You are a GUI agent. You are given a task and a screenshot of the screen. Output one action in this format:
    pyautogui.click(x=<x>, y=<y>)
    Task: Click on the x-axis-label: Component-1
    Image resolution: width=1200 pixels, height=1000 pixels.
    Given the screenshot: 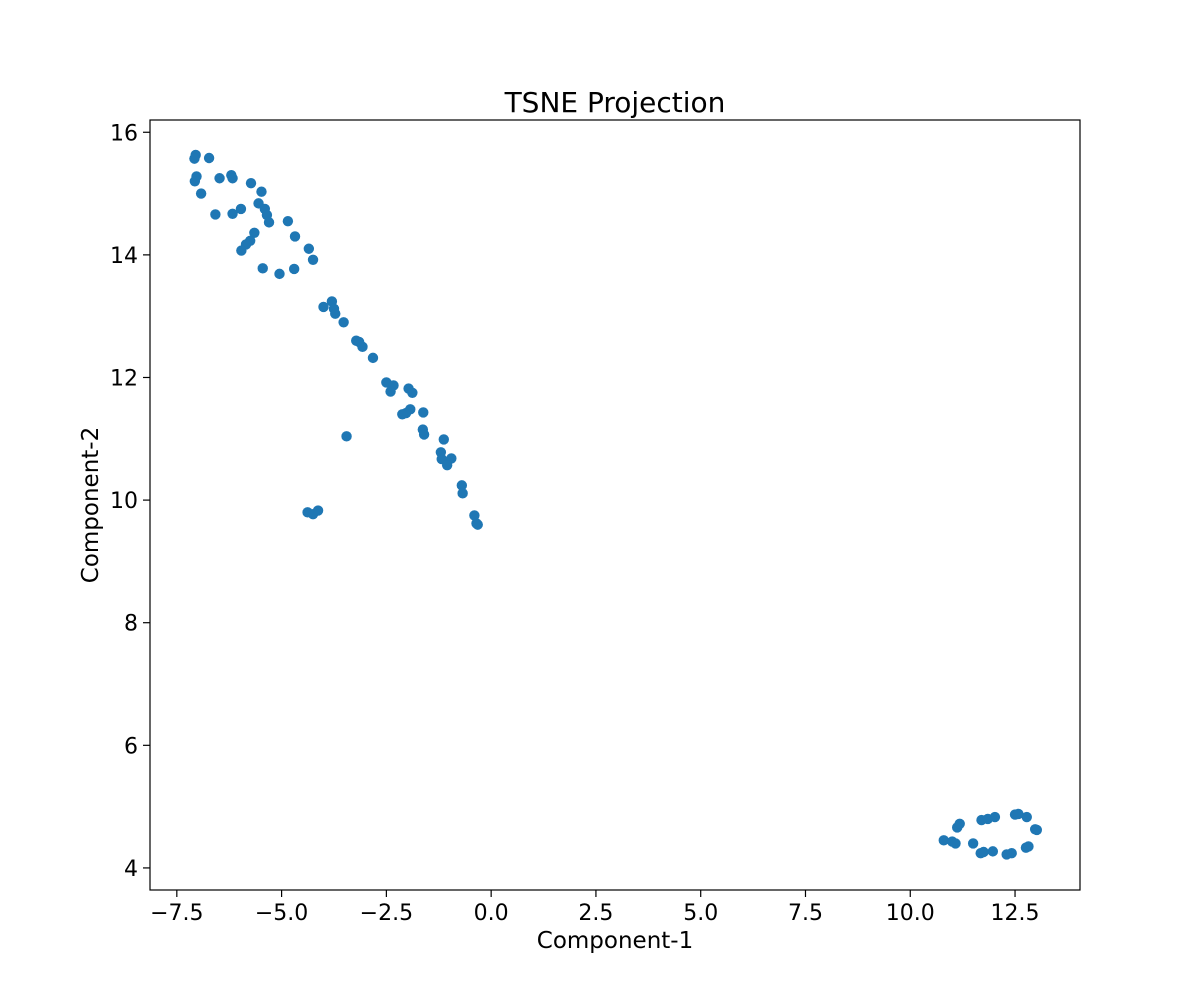 What is the action you would take?
    pyautogui.click(x=615, y=941)
    